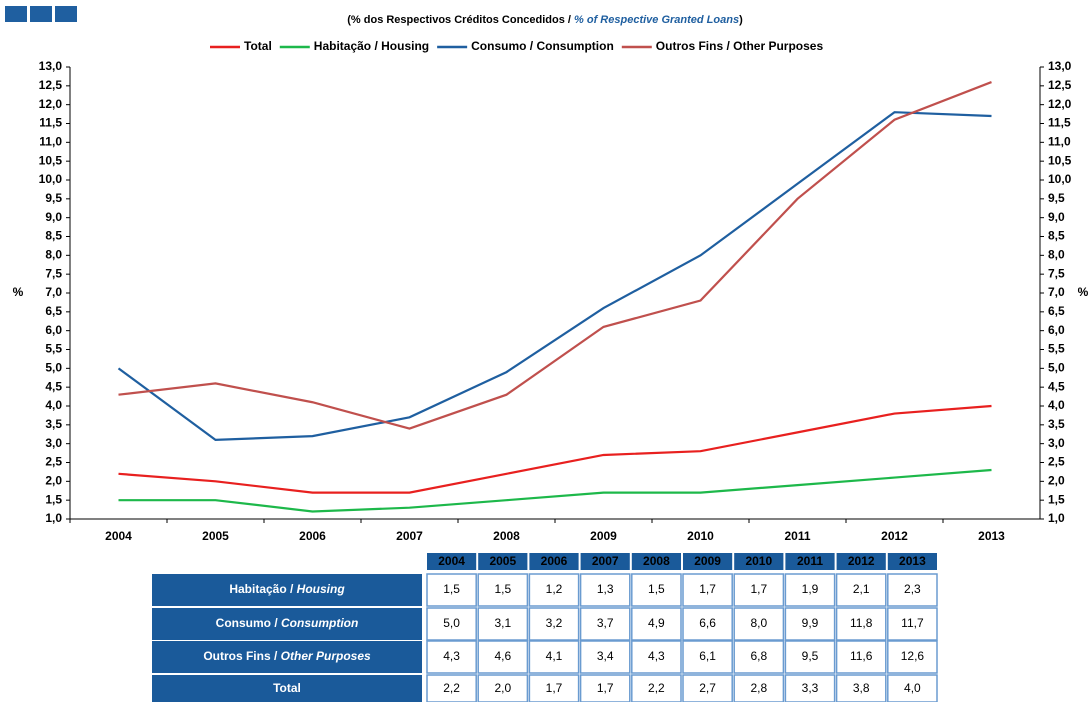 The width and height of the screenshot is (1091, 702). I want to click on x-tick-label: 2010, so click(700, 536).